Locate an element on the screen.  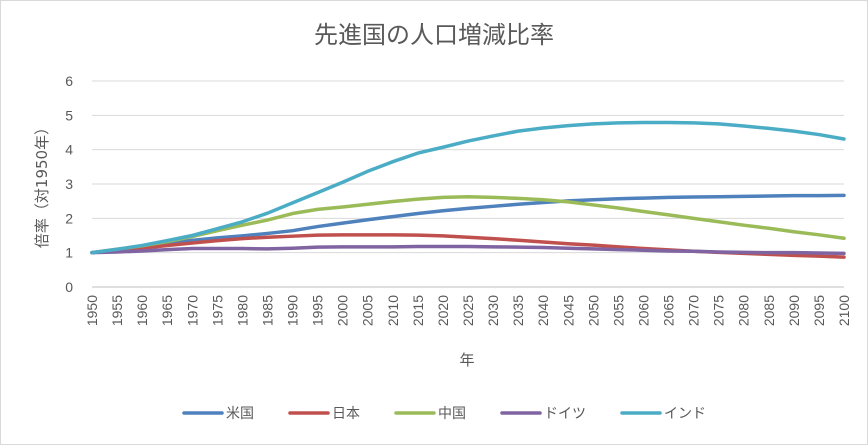
x-tick-label: 2020 is located at coordinates (443, 310).